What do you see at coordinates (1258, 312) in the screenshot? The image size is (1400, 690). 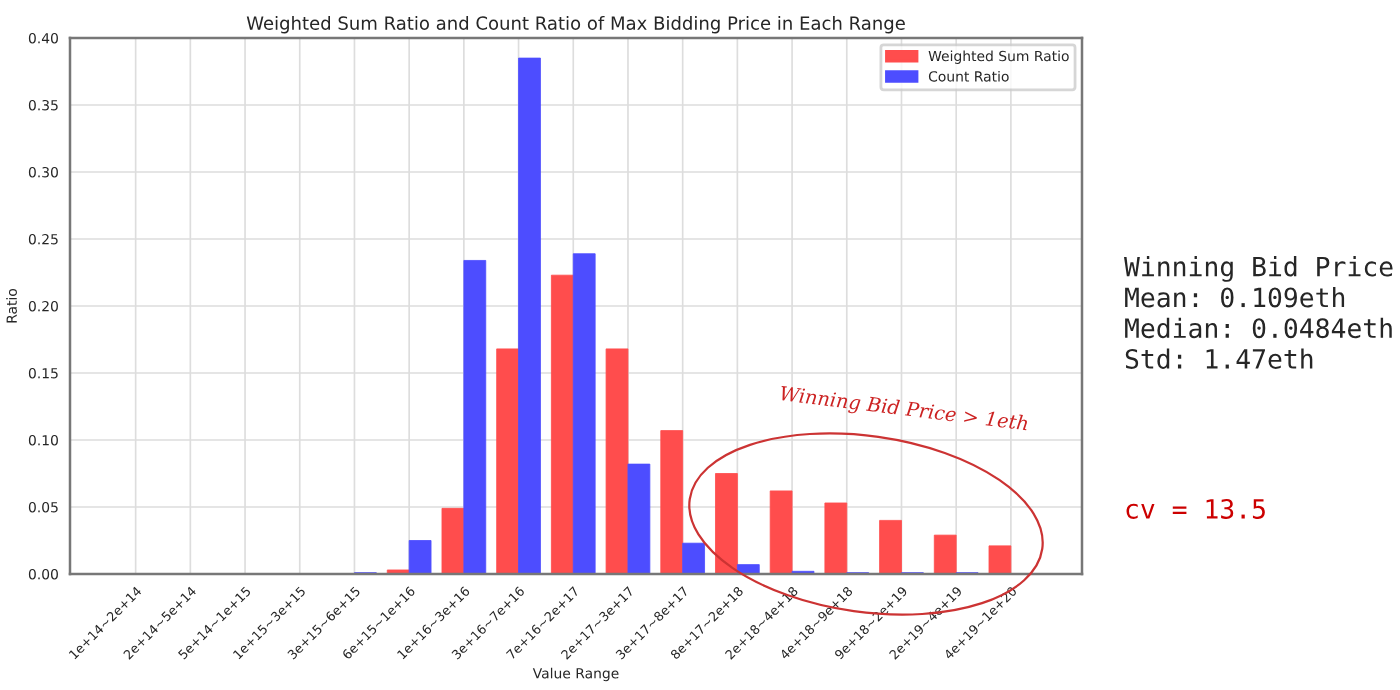 I see `text: Winning Bid Price Mean: 0.109eth Median: 0.0484eth Std: 1.47eth` at bounding box center [1258, 312].